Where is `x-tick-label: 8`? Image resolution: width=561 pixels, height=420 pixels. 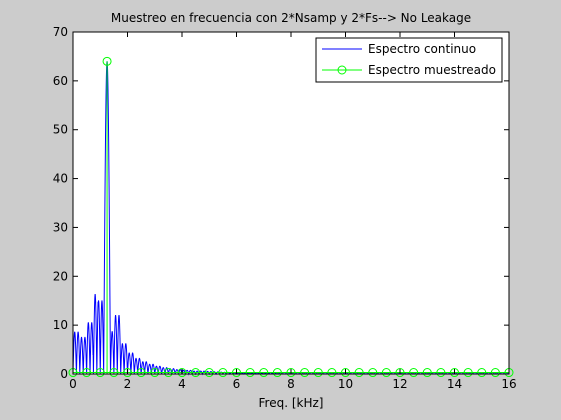
x-tick-label: 8 is located at coordinates (291, 384).